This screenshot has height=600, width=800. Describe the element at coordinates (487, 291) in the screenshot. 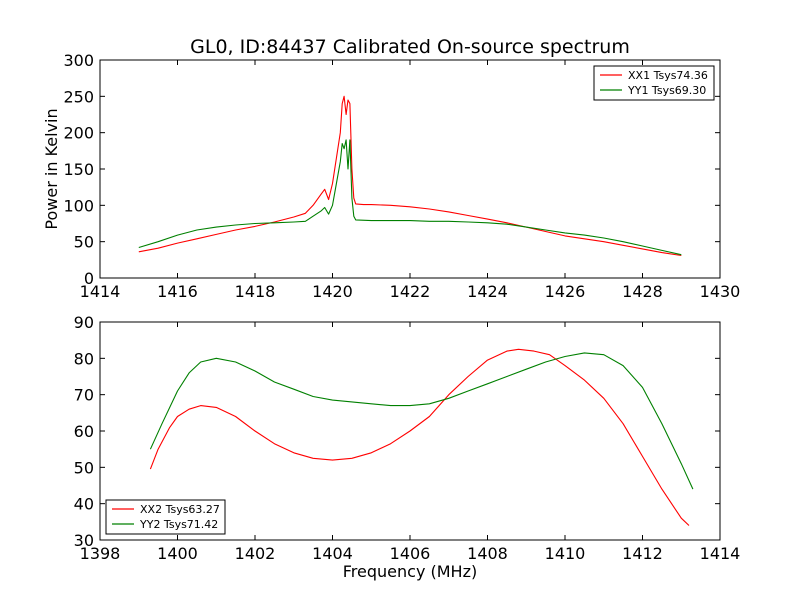

I see `x-tick-label: 1424` at that location.